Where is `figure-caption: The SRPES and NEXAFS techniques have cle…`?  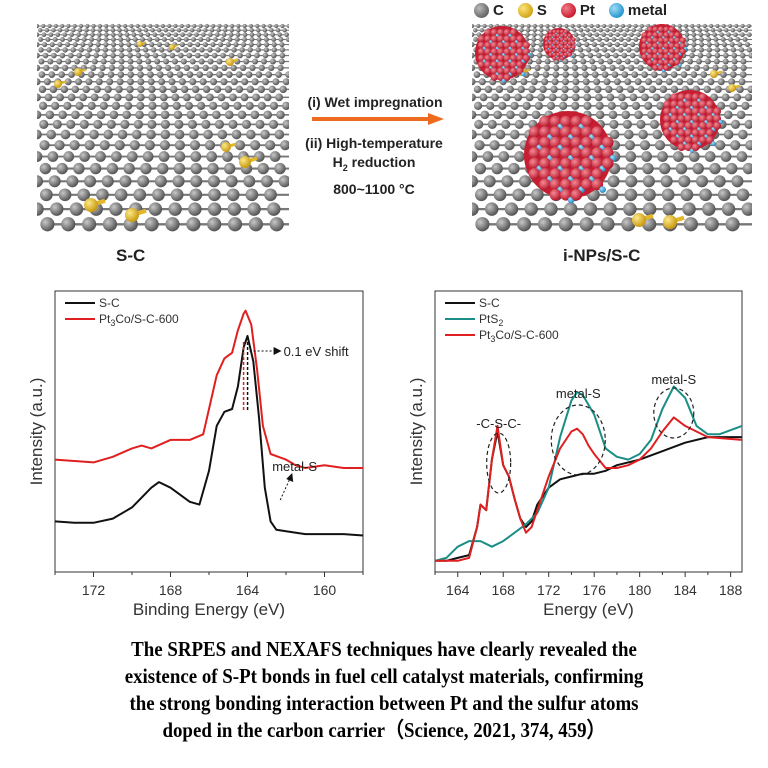
figure-caption: The SRPES and NEXAFS techniques have cle… is located at coordinates (383, 690).